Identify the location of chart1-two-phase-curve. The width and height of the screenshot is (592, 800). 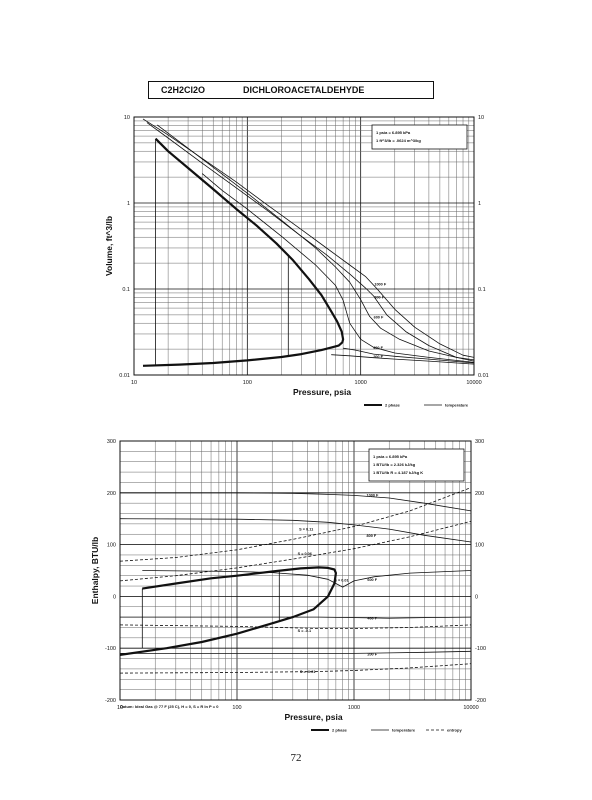
(243, 252).